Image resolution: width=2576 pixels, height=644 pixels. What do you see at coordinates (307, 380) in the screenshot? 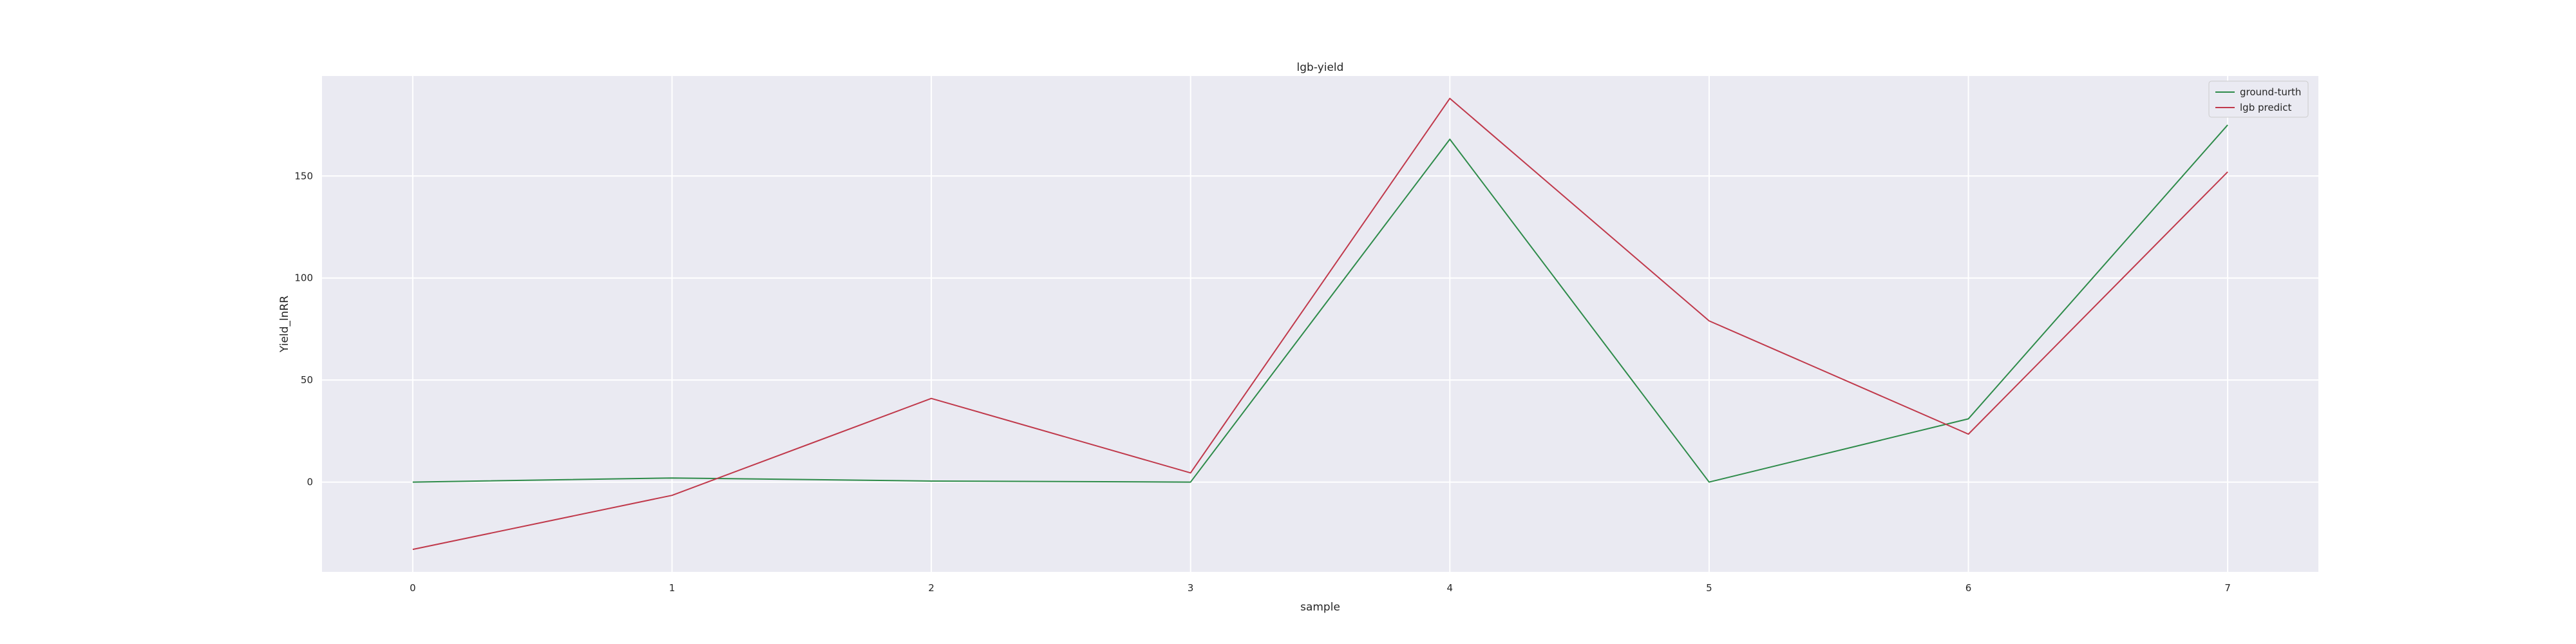
I see `y-tick-label-1: 50` at bounding box center [307, 380].